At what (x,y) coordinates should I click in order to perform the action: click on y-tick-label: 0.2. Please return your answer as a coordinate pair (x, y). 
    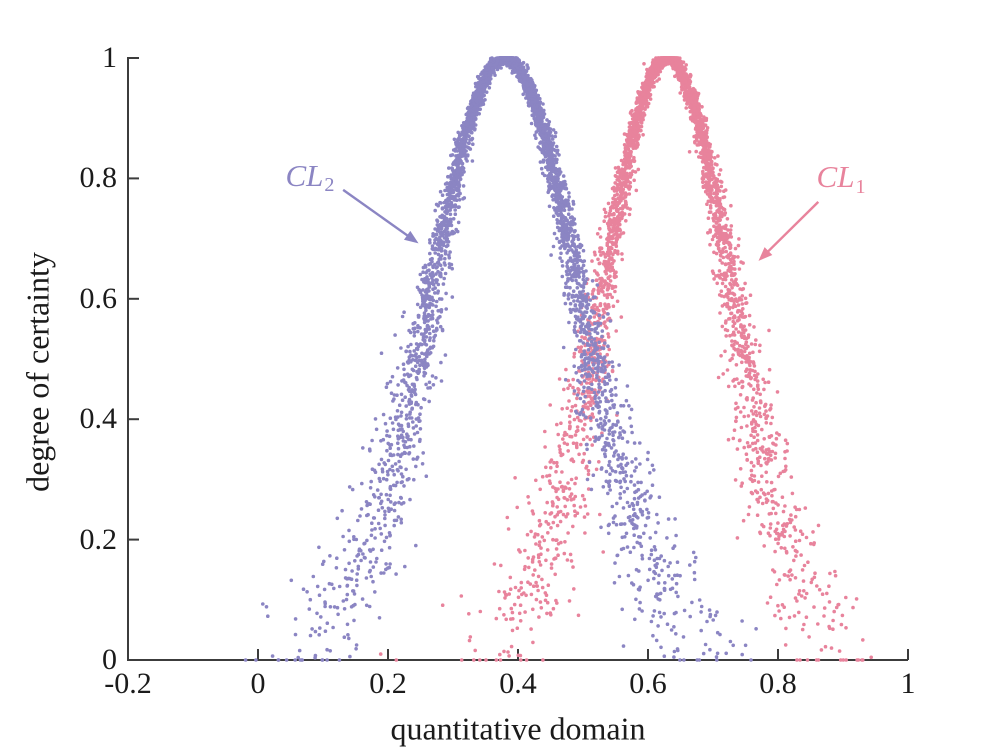
    Looking at the image, I should click on (98, 539).